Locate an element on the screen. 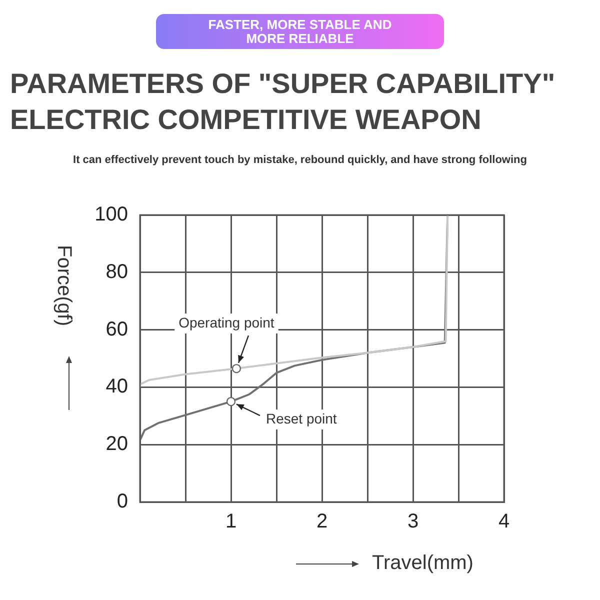 The height and width of the screenshot is (600, 600). annotation: Operating point is located at coordinates (226, 322).